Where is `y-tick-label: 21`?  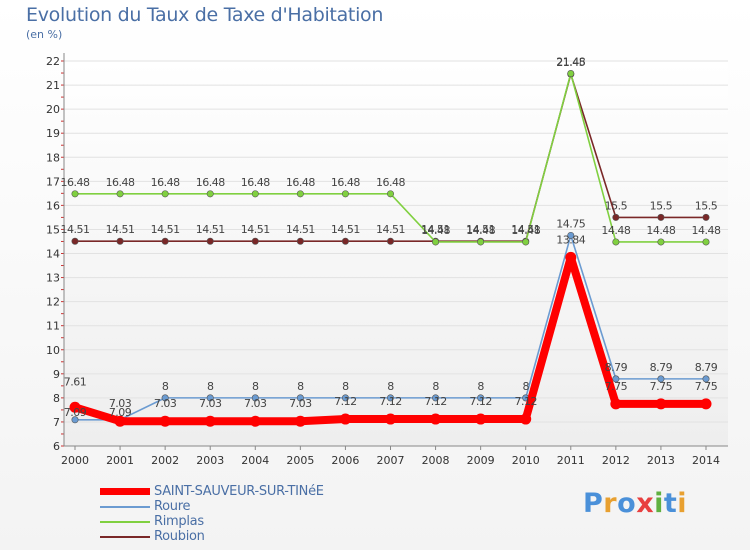
y-tick-label: 21 is located at coordinates (53, 85).